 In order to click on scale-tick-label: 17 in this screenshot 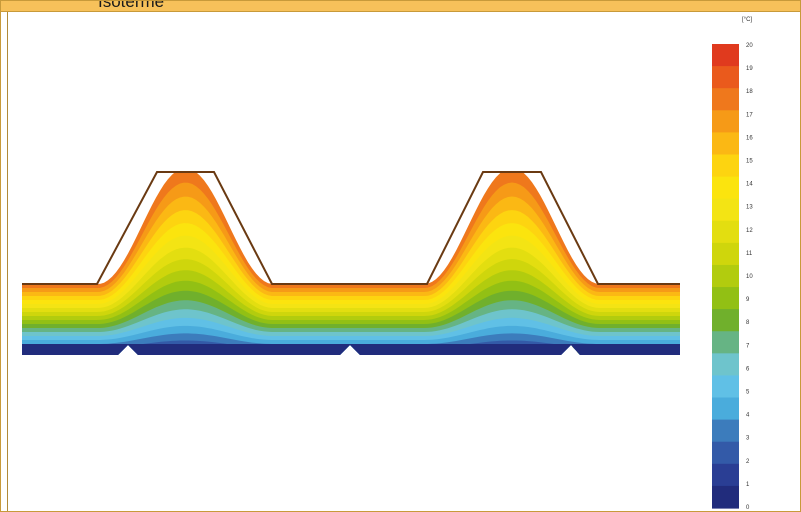, I will do `click(749, 115)`.